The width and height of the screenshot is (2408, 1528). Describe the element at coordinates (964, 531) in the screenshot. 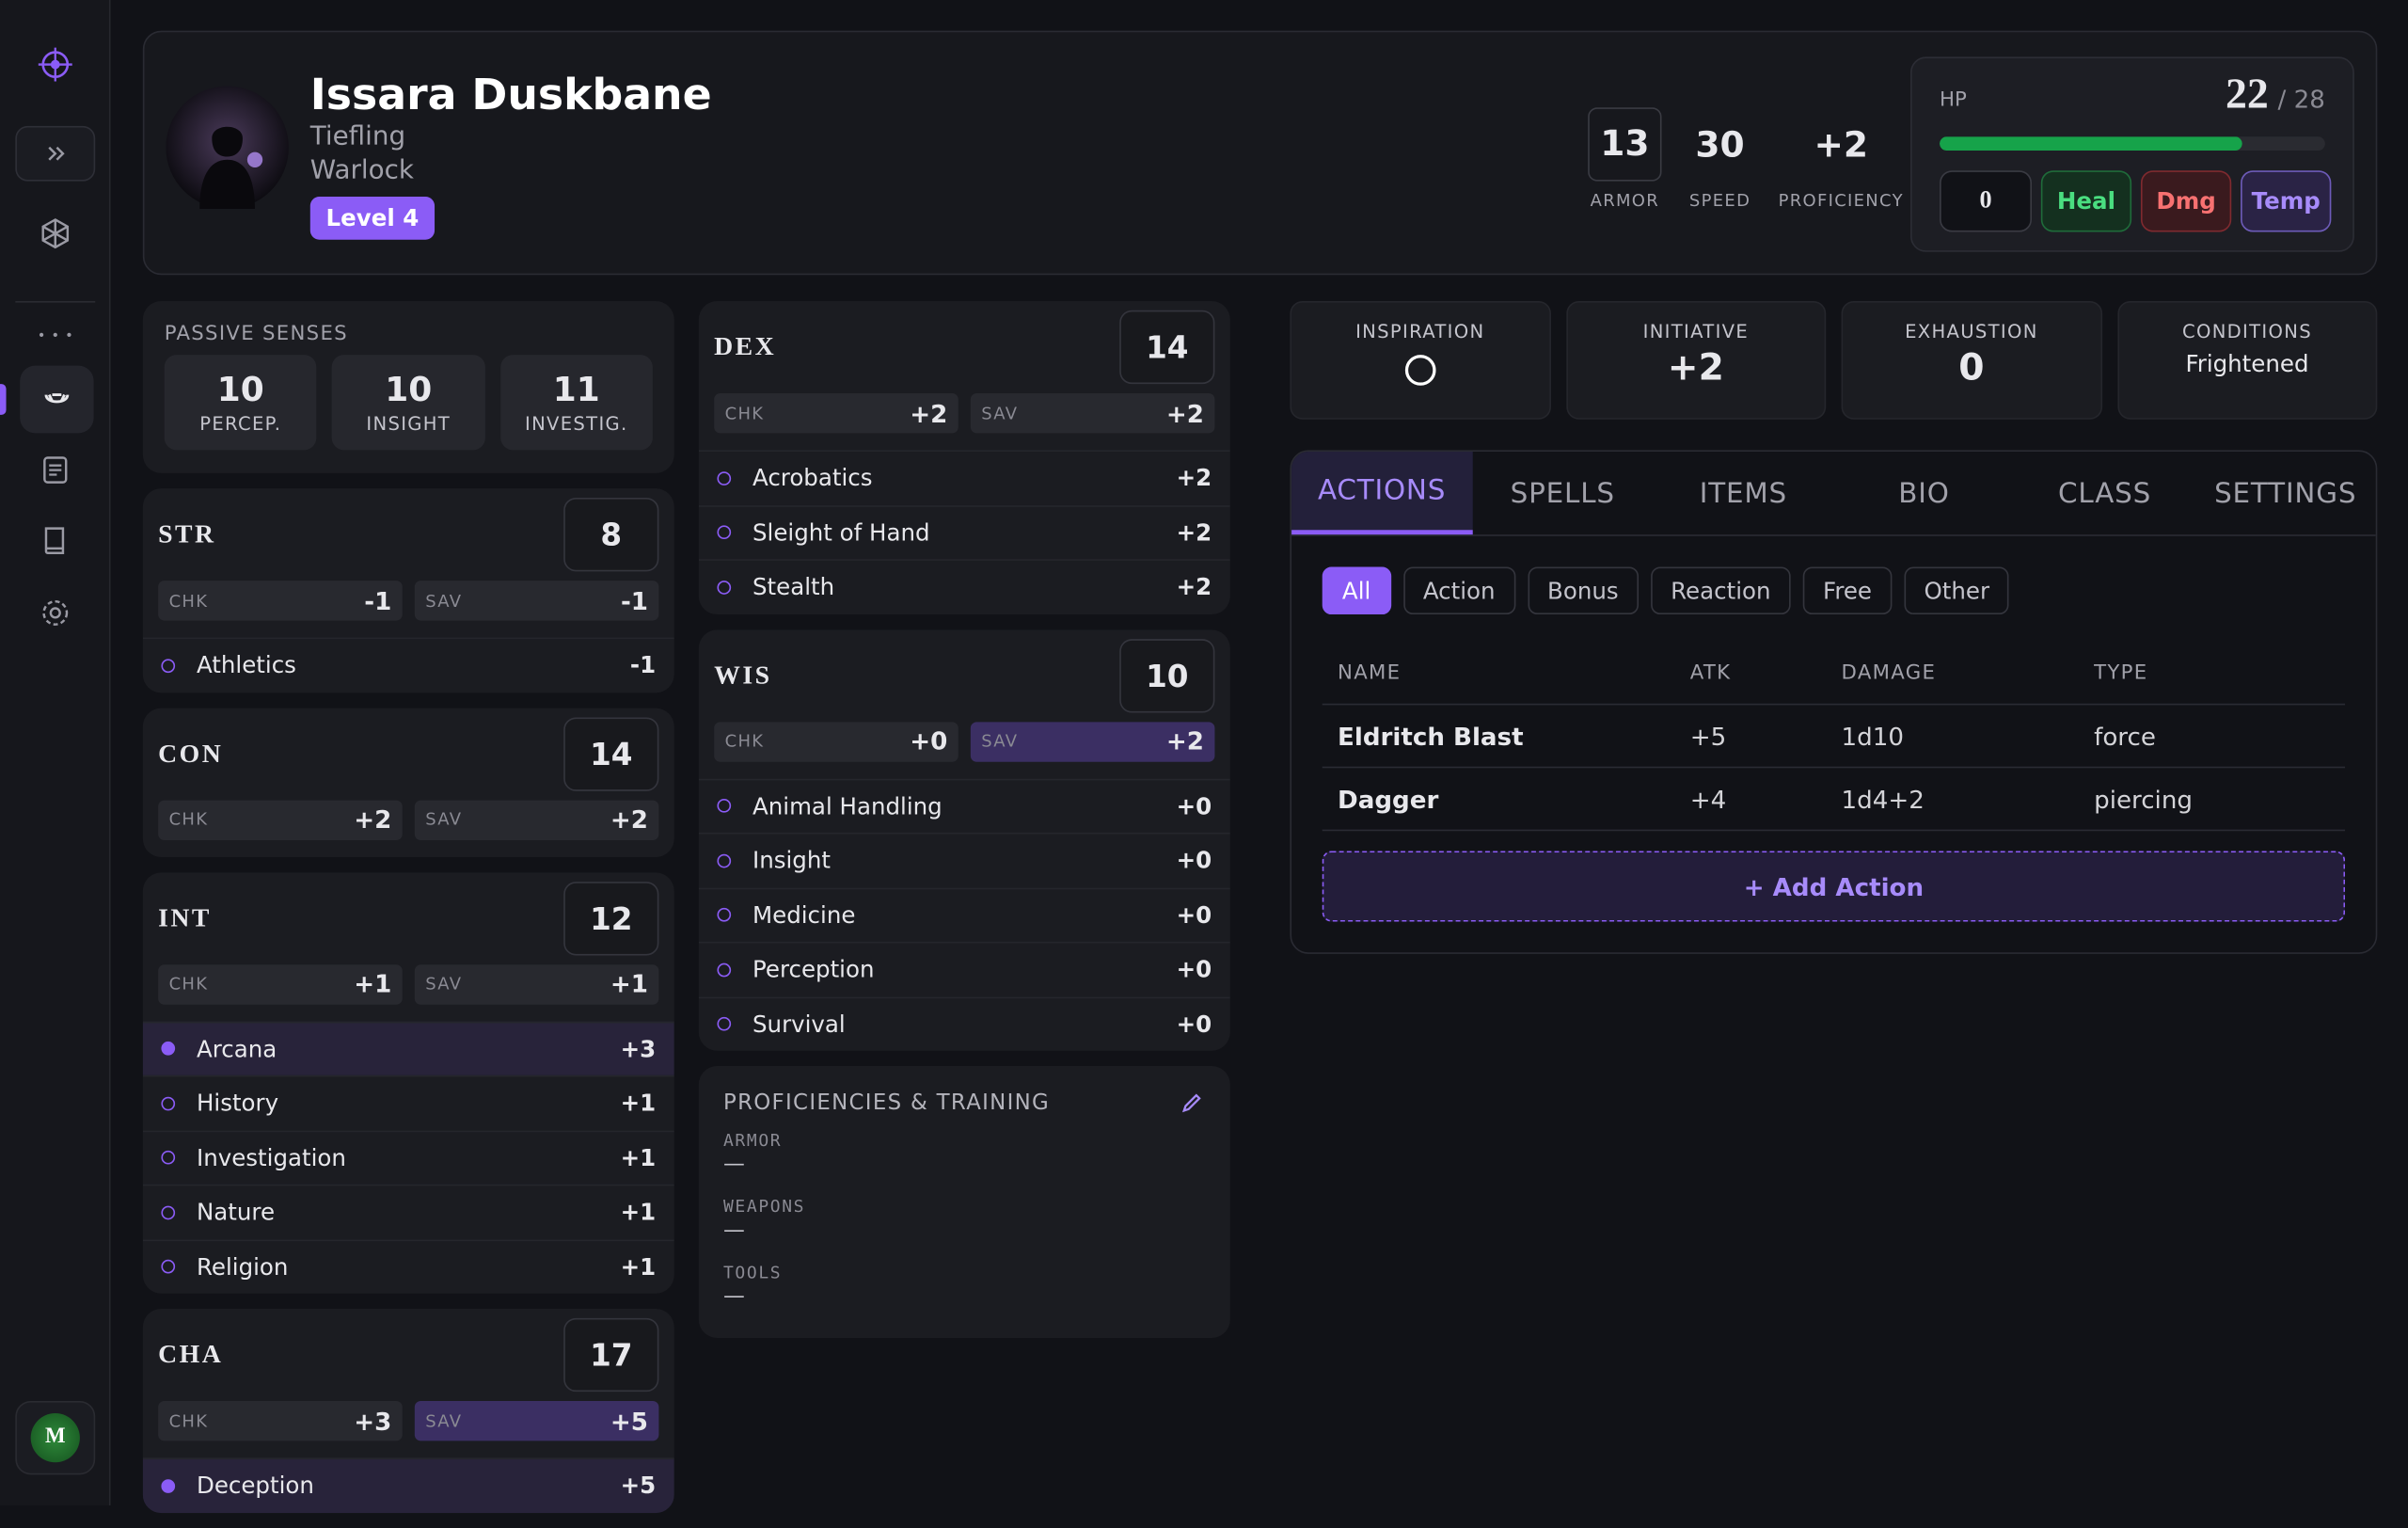

I see `skill-row: Sleight of Hand +2` at that location.